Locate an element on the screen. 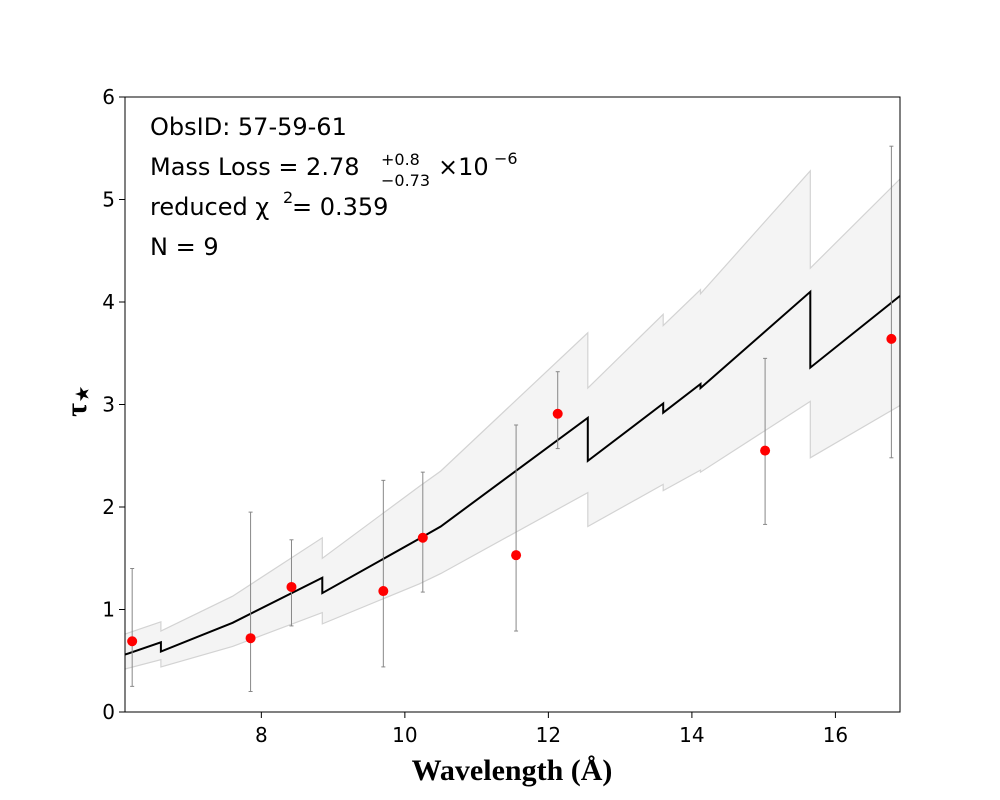  mass-loss-lower-error: −0.73 is located at coordinates (405, 180).